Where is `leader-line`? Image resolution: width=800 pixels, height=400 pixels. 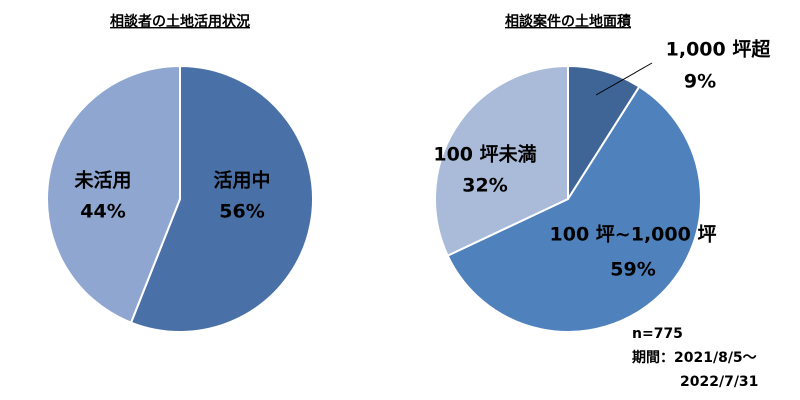
leader-line is located at coordinates (624, 79).